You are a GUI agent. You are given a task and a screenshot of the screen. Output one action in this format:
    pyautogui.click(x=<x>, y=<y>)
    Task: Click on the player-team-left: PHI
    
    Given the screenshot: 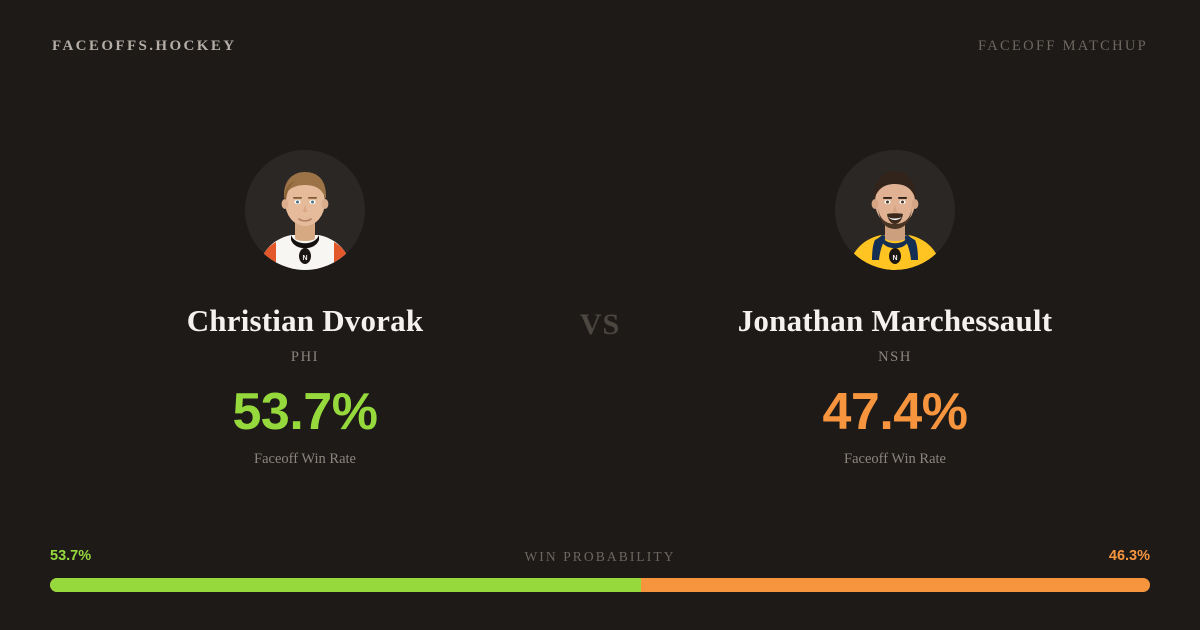 What is the action you would take?
    pyautogui.click(x=305, y=357)
    